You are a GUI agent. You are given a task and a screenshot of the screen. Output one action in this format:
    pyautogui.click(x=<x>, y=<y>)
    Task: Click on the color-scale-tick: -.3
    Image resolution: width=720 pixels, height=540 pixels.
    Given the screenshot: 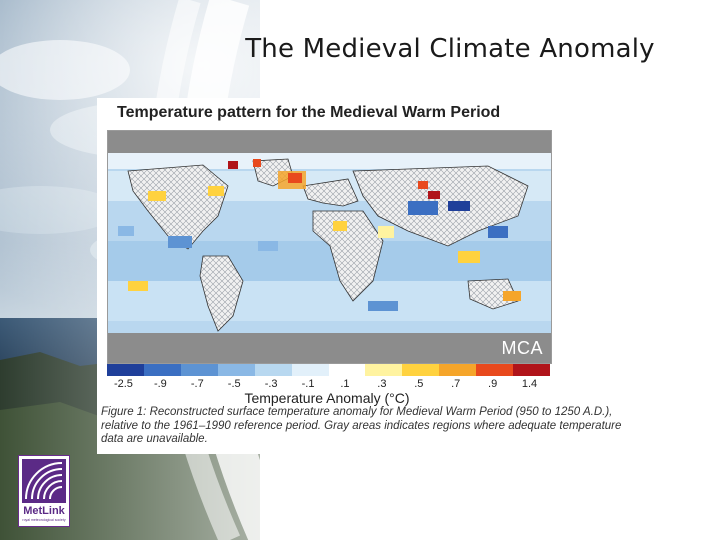 What is the action you would take?
    pyautogui.click(x=271, y=384)
    